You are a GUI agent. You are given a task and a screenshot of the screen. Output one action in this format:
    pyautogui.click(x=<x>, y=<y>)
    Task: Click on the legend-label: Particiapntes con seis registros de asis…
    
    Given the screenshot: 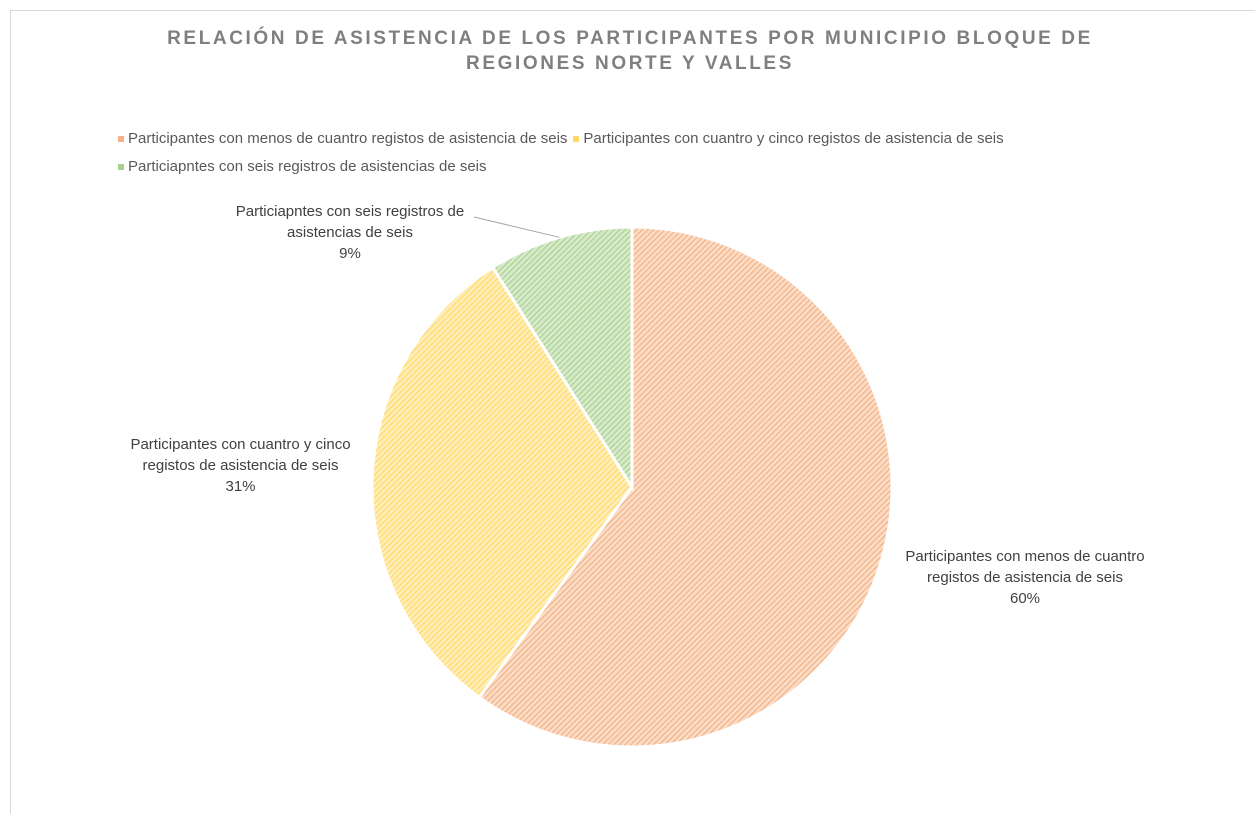 What is the action you would take?
    pyautogui.click(x=307, y=166)
    